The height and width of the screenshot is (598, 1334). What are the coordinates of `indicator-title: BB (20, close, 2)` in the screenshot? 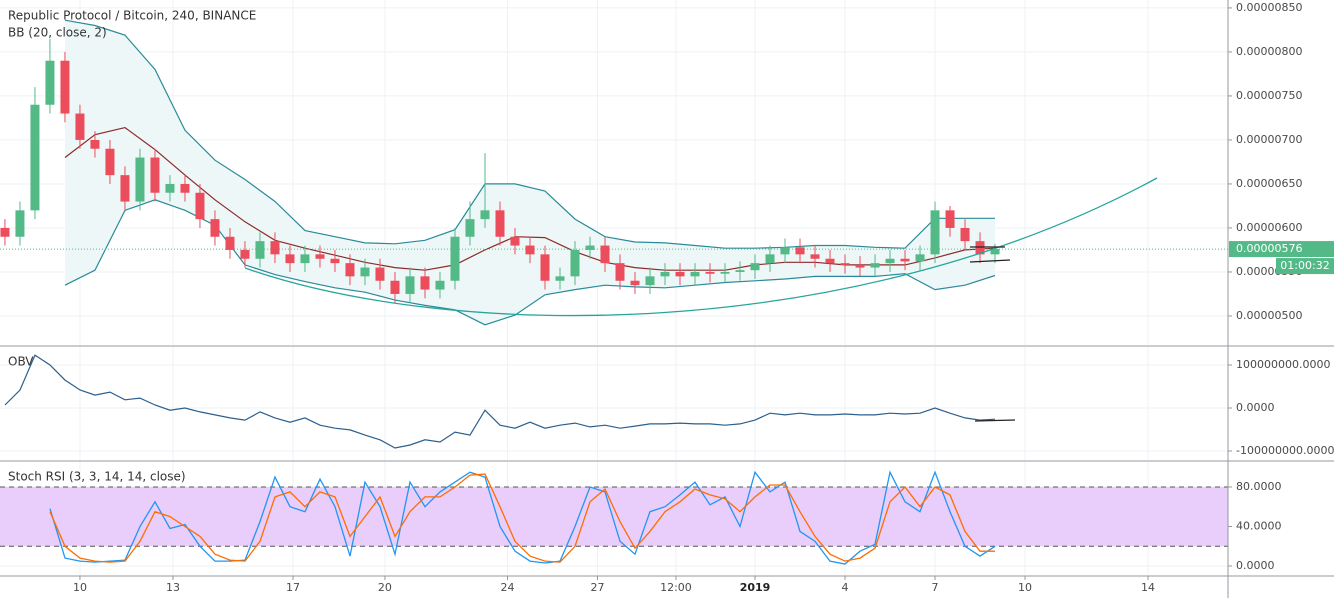 It's located at (57, 33).